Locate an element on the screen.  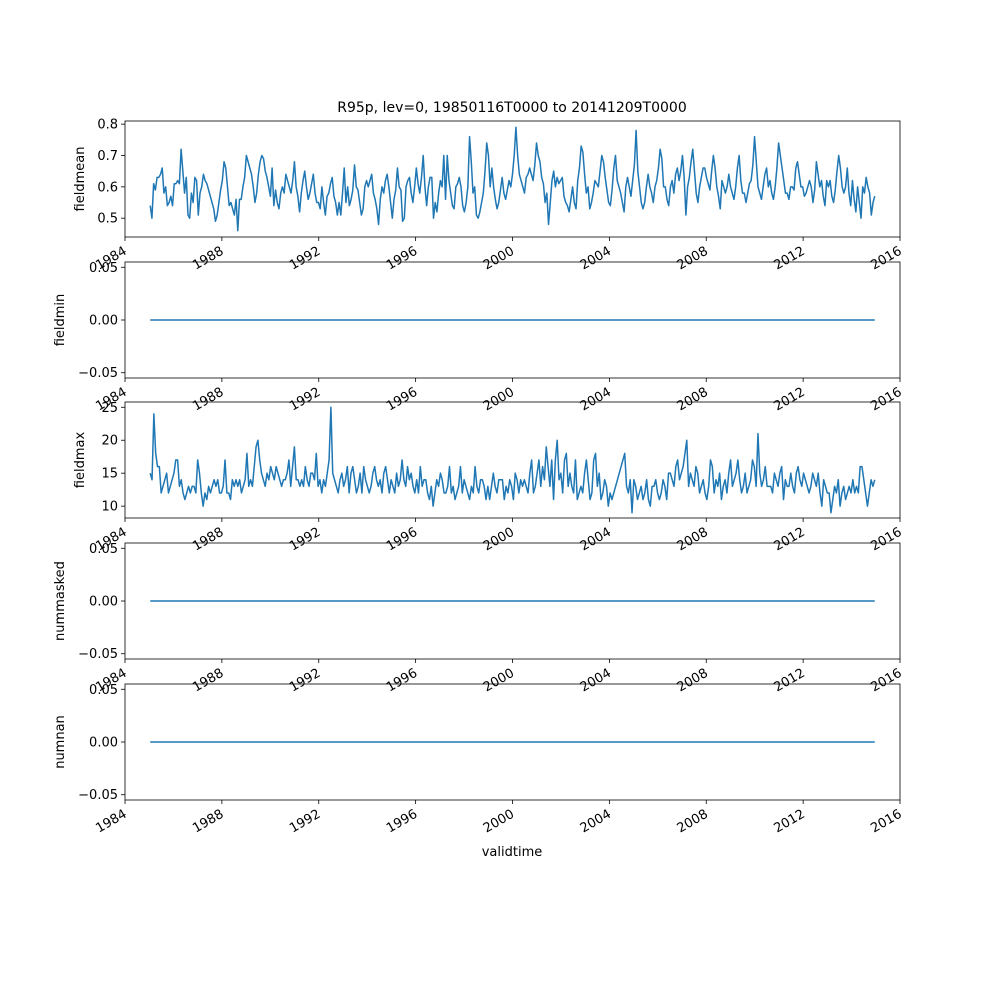
axes-frame-fieldmax is located at coordinates (512, 460).